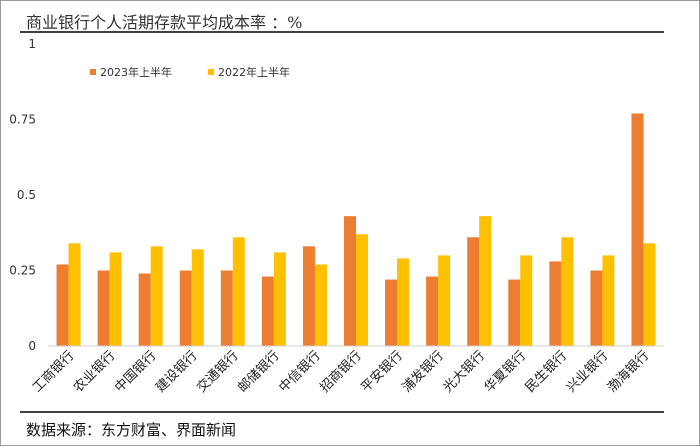  What do you see at coordinates (94, 371) in the screenshot?
I see `x-tick-label: 农业银行` at bounding box center [94, 371].